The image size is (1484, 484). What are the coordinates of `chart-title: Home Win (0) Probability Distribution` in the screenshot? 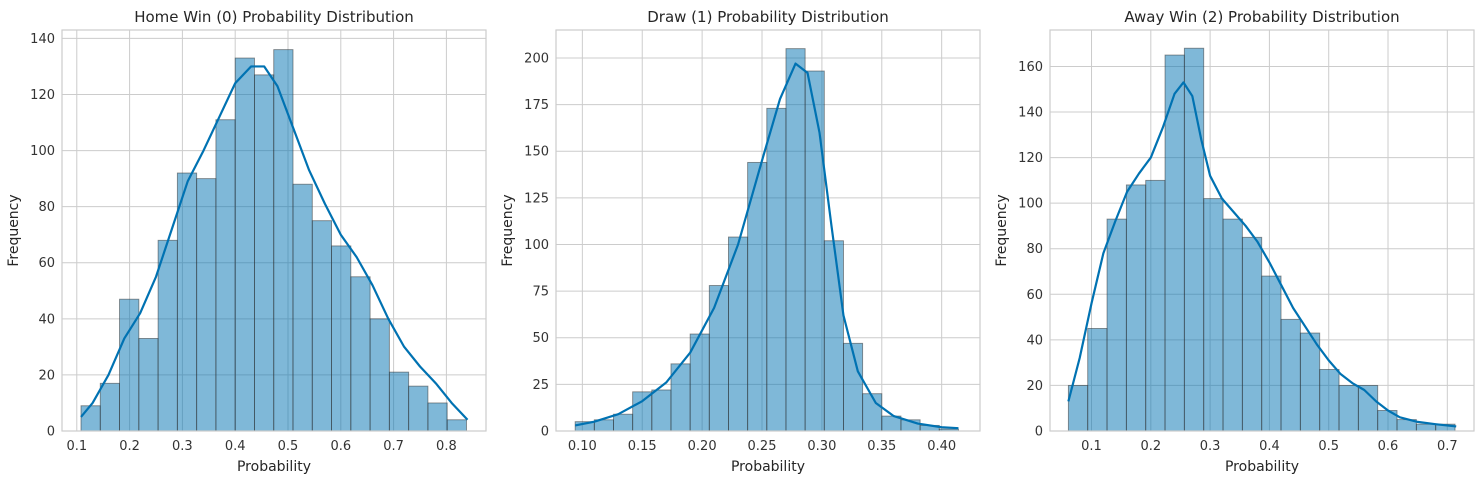 It's located at (274, 17).